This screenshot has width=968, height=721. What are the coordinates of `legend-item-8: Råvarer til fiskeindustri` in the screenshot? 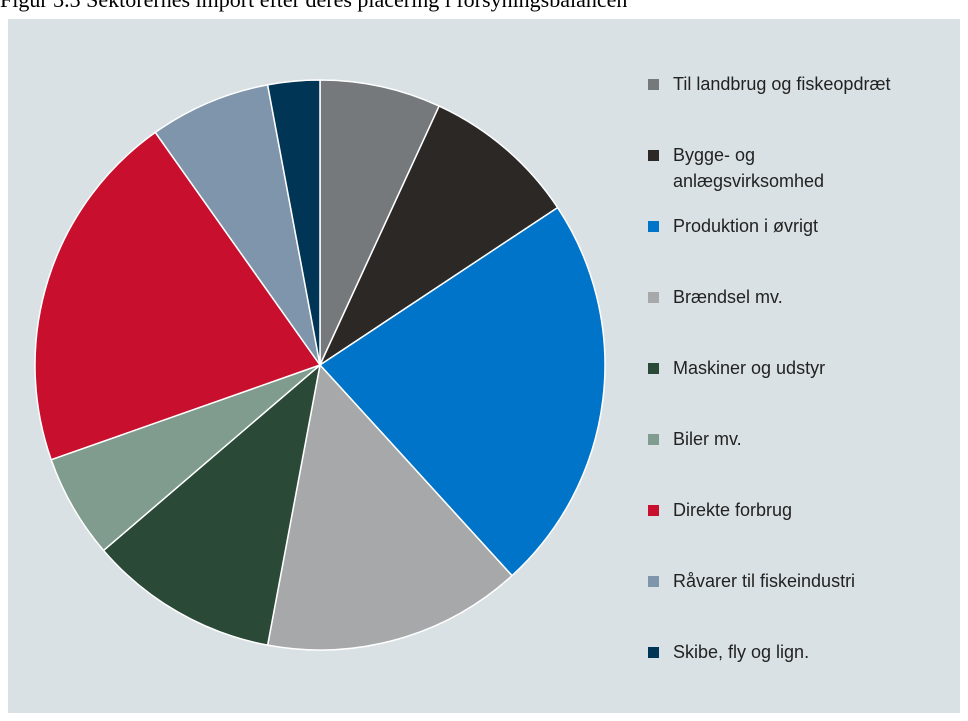 It's located at (805, 581).